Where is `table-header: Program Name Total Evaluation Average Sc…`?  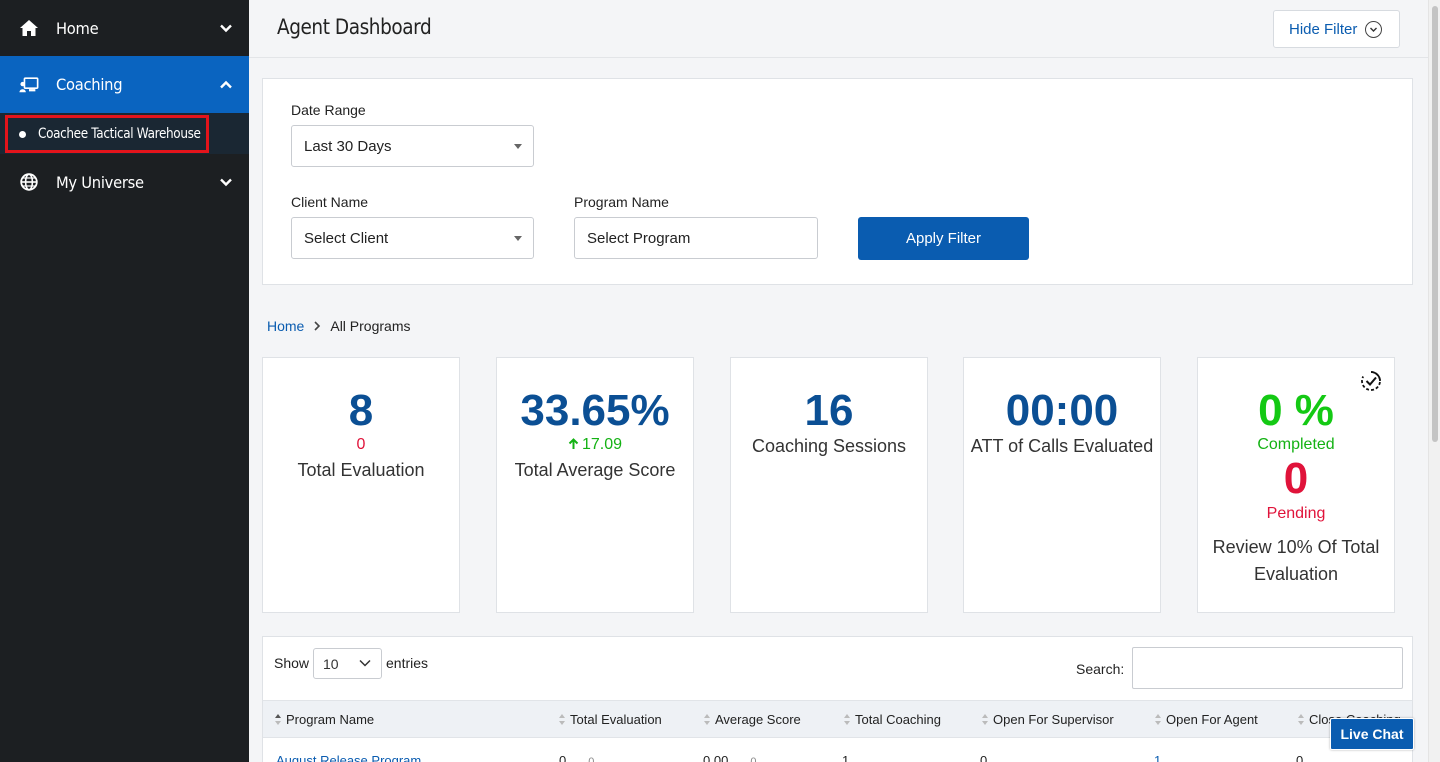 table-header: Program Name Total Evaluation Average Sc… is located at coordinates (837, 719).